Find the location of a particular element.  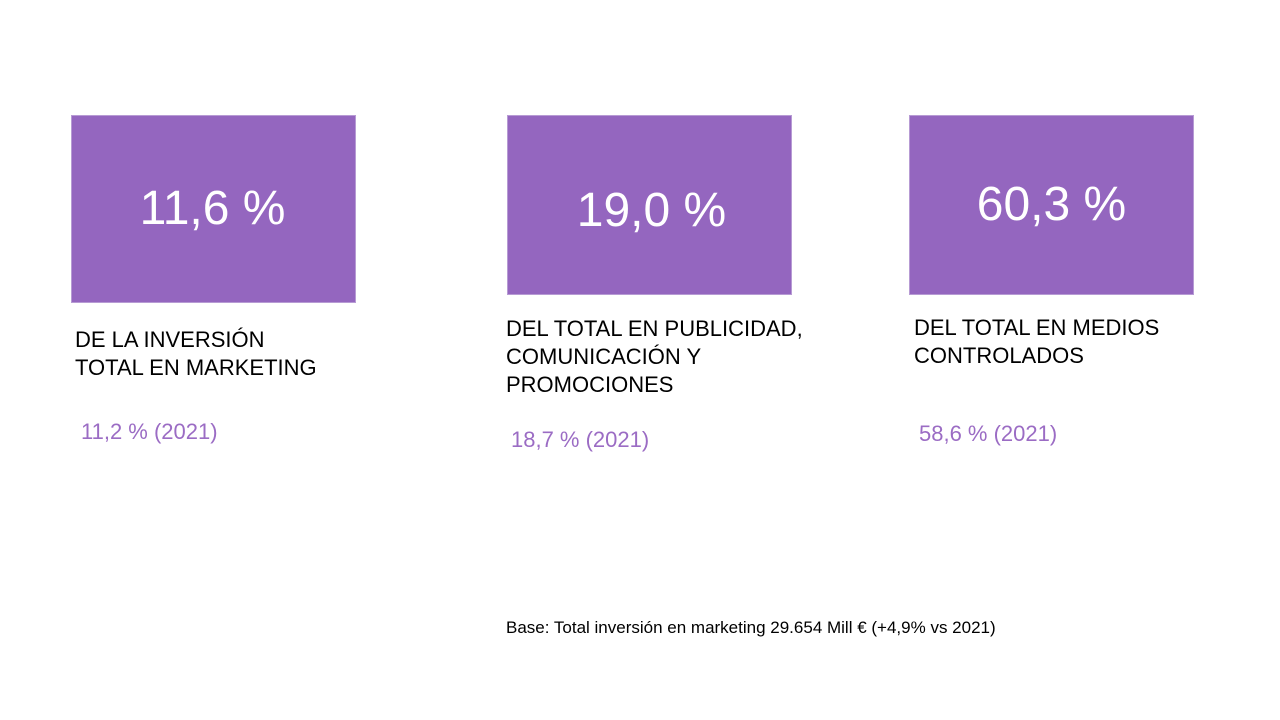

kpi-value: 11,6 % is located at coordinates (212, 208).